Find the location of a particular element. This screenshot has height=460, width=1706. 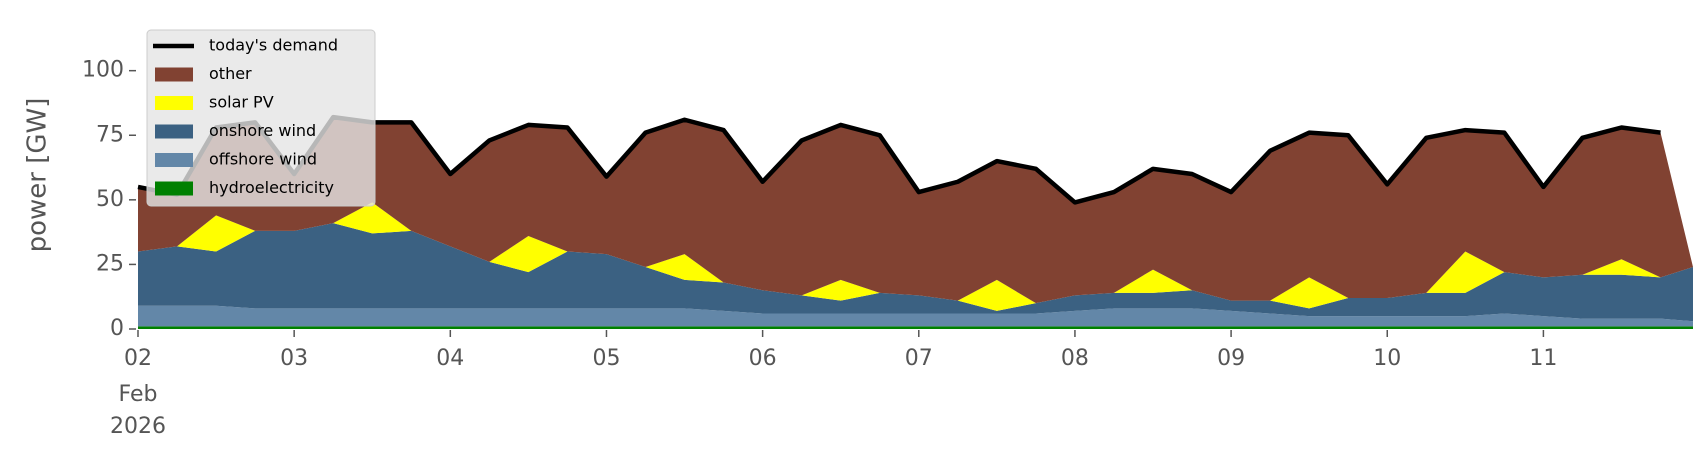

y-tick-label: 100 is located at coordinates (103, 70).